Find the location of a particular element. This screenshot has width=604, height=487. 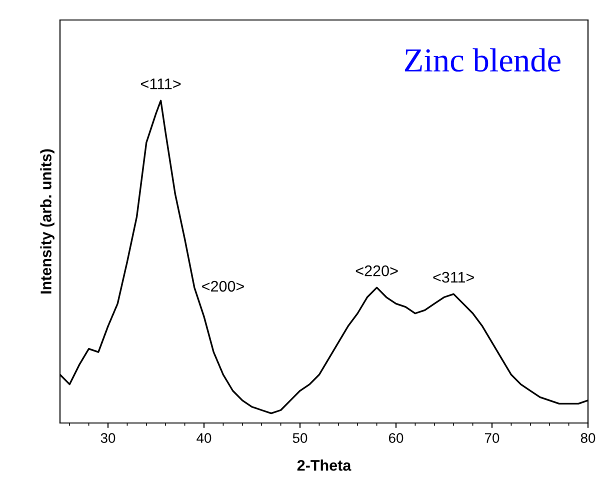

annotation: <311> is located at coordinates (453, 277).